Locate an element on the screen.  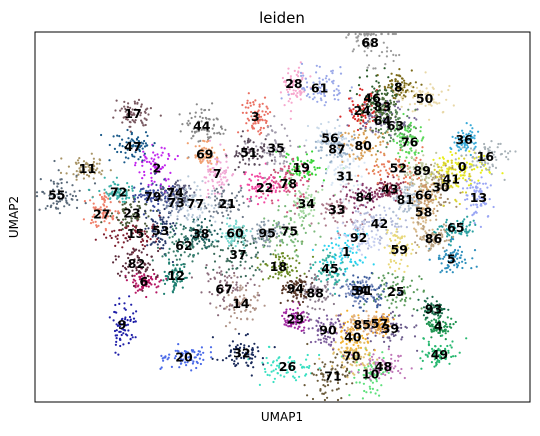
cluster-74-points is located at coordinates (175, 191).